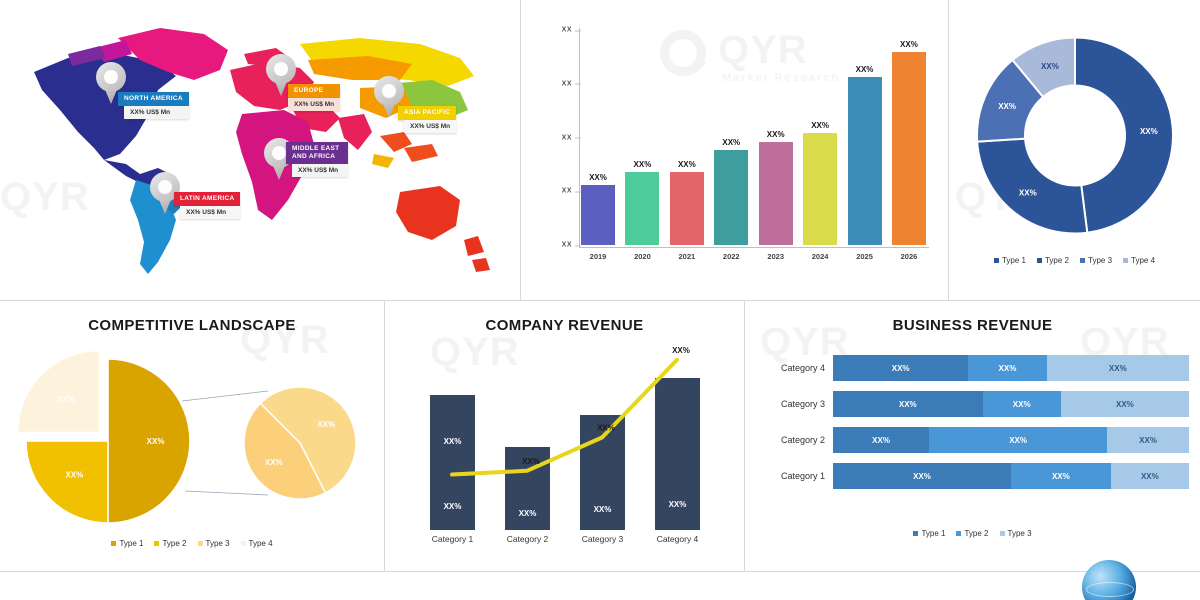 The image size is (1200, 600). I want to click on business-revenue-row: Category 2 XX% XX% XX%, so click(974, 440).